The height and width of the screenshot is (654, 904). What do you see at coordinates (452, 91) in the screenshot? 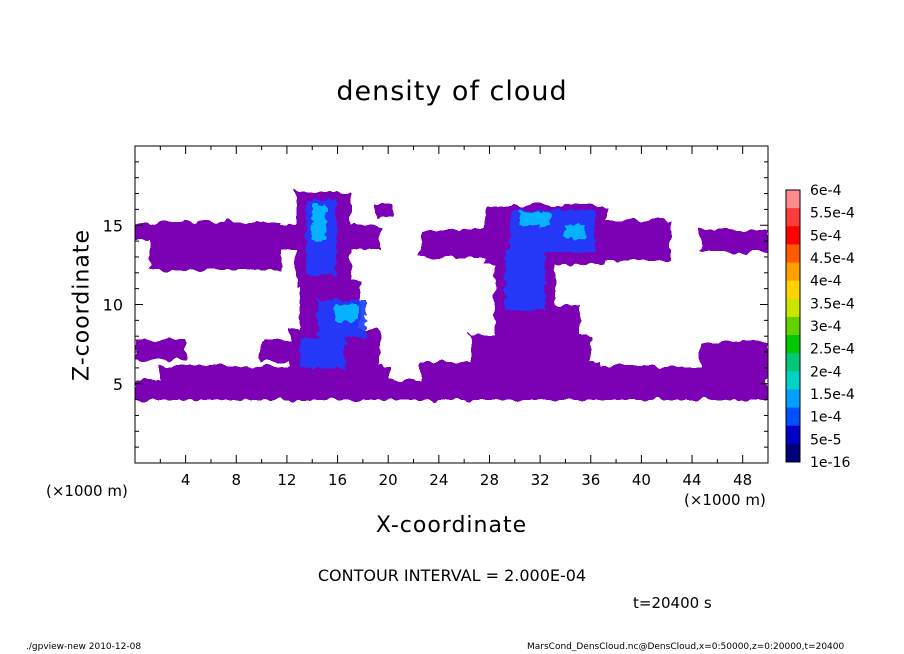
I see `chart-title: density of cloud` at bounding box center [452, 91].